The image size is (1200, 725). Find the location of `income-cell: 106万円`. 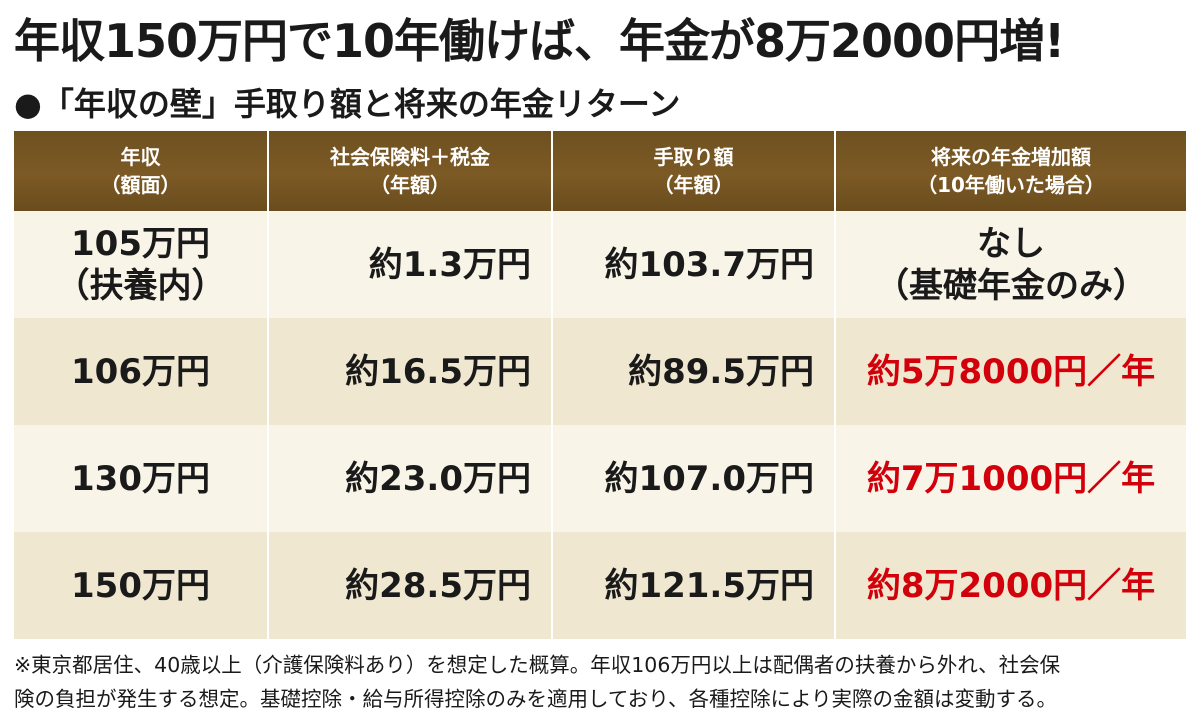

income-cell: 106万円 is located at coordinates (141, 371).